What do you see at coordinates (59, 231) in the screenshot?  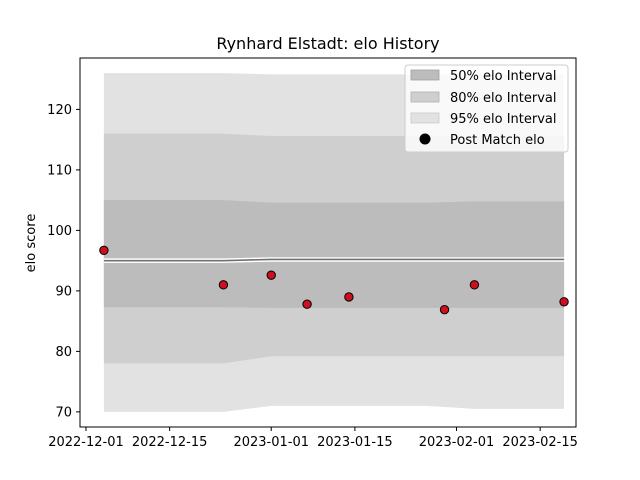 I see `y-tick-label: 100` at bounding box center [59, 231].